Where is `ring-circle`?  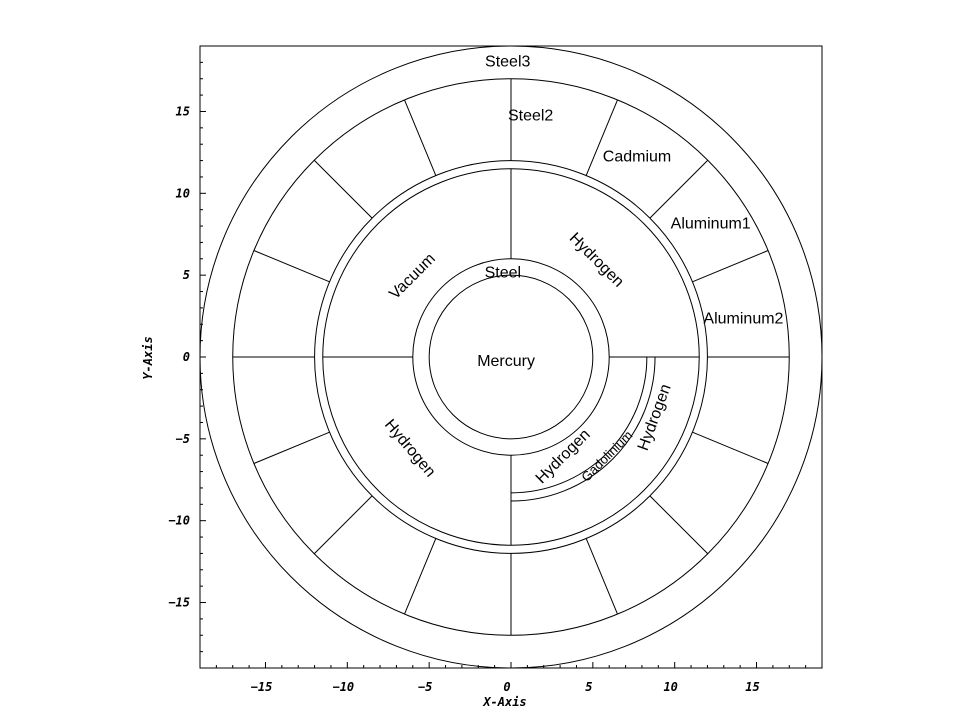 ring-circle is located at coordinates (511, 357).